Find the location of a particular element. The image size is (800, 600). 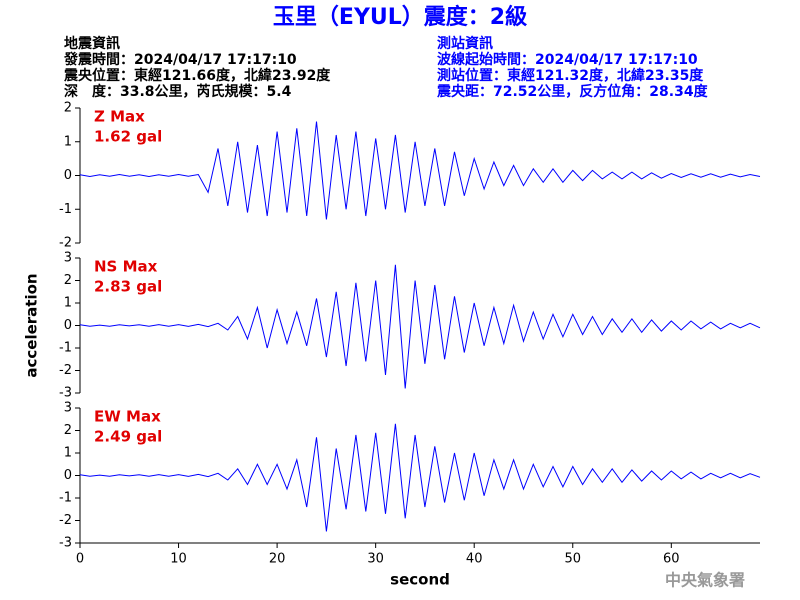

x-axis-label: second is located at coordinates (420, 580).